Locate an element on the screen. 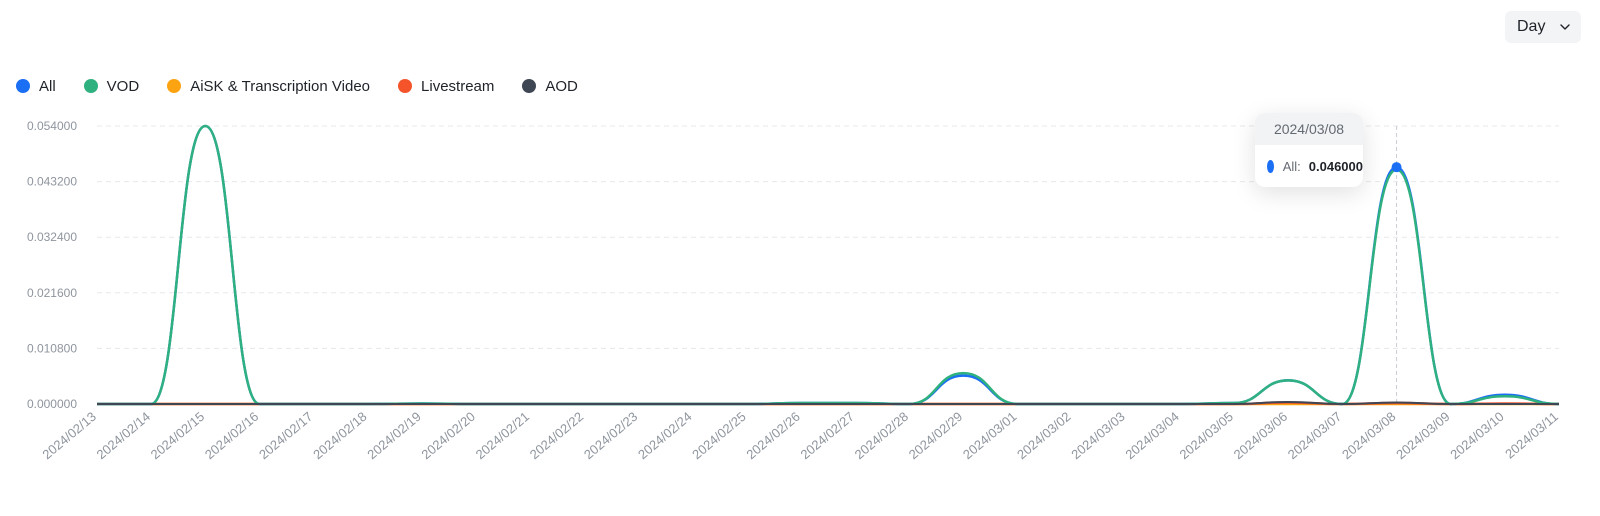  x-tick-label: 2024/02/28 is located at coordinates (881, 435).